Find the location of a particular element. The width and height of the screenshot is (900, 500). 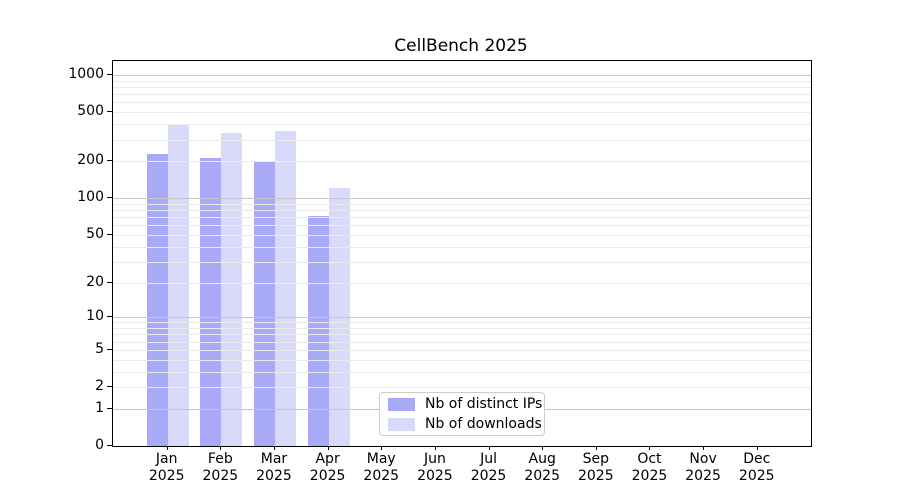

y-tick-label: 200 is located at coordinates (90, 160).